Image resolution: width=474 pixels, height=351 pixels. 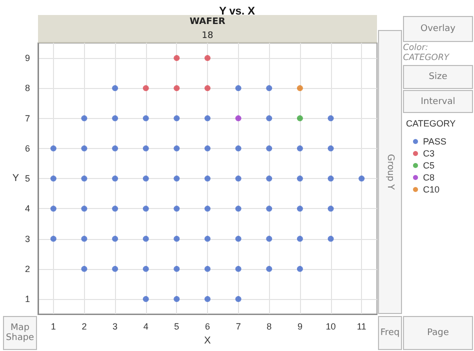 I want to click on y-tick-label: 6, so click(x=27, y=148).